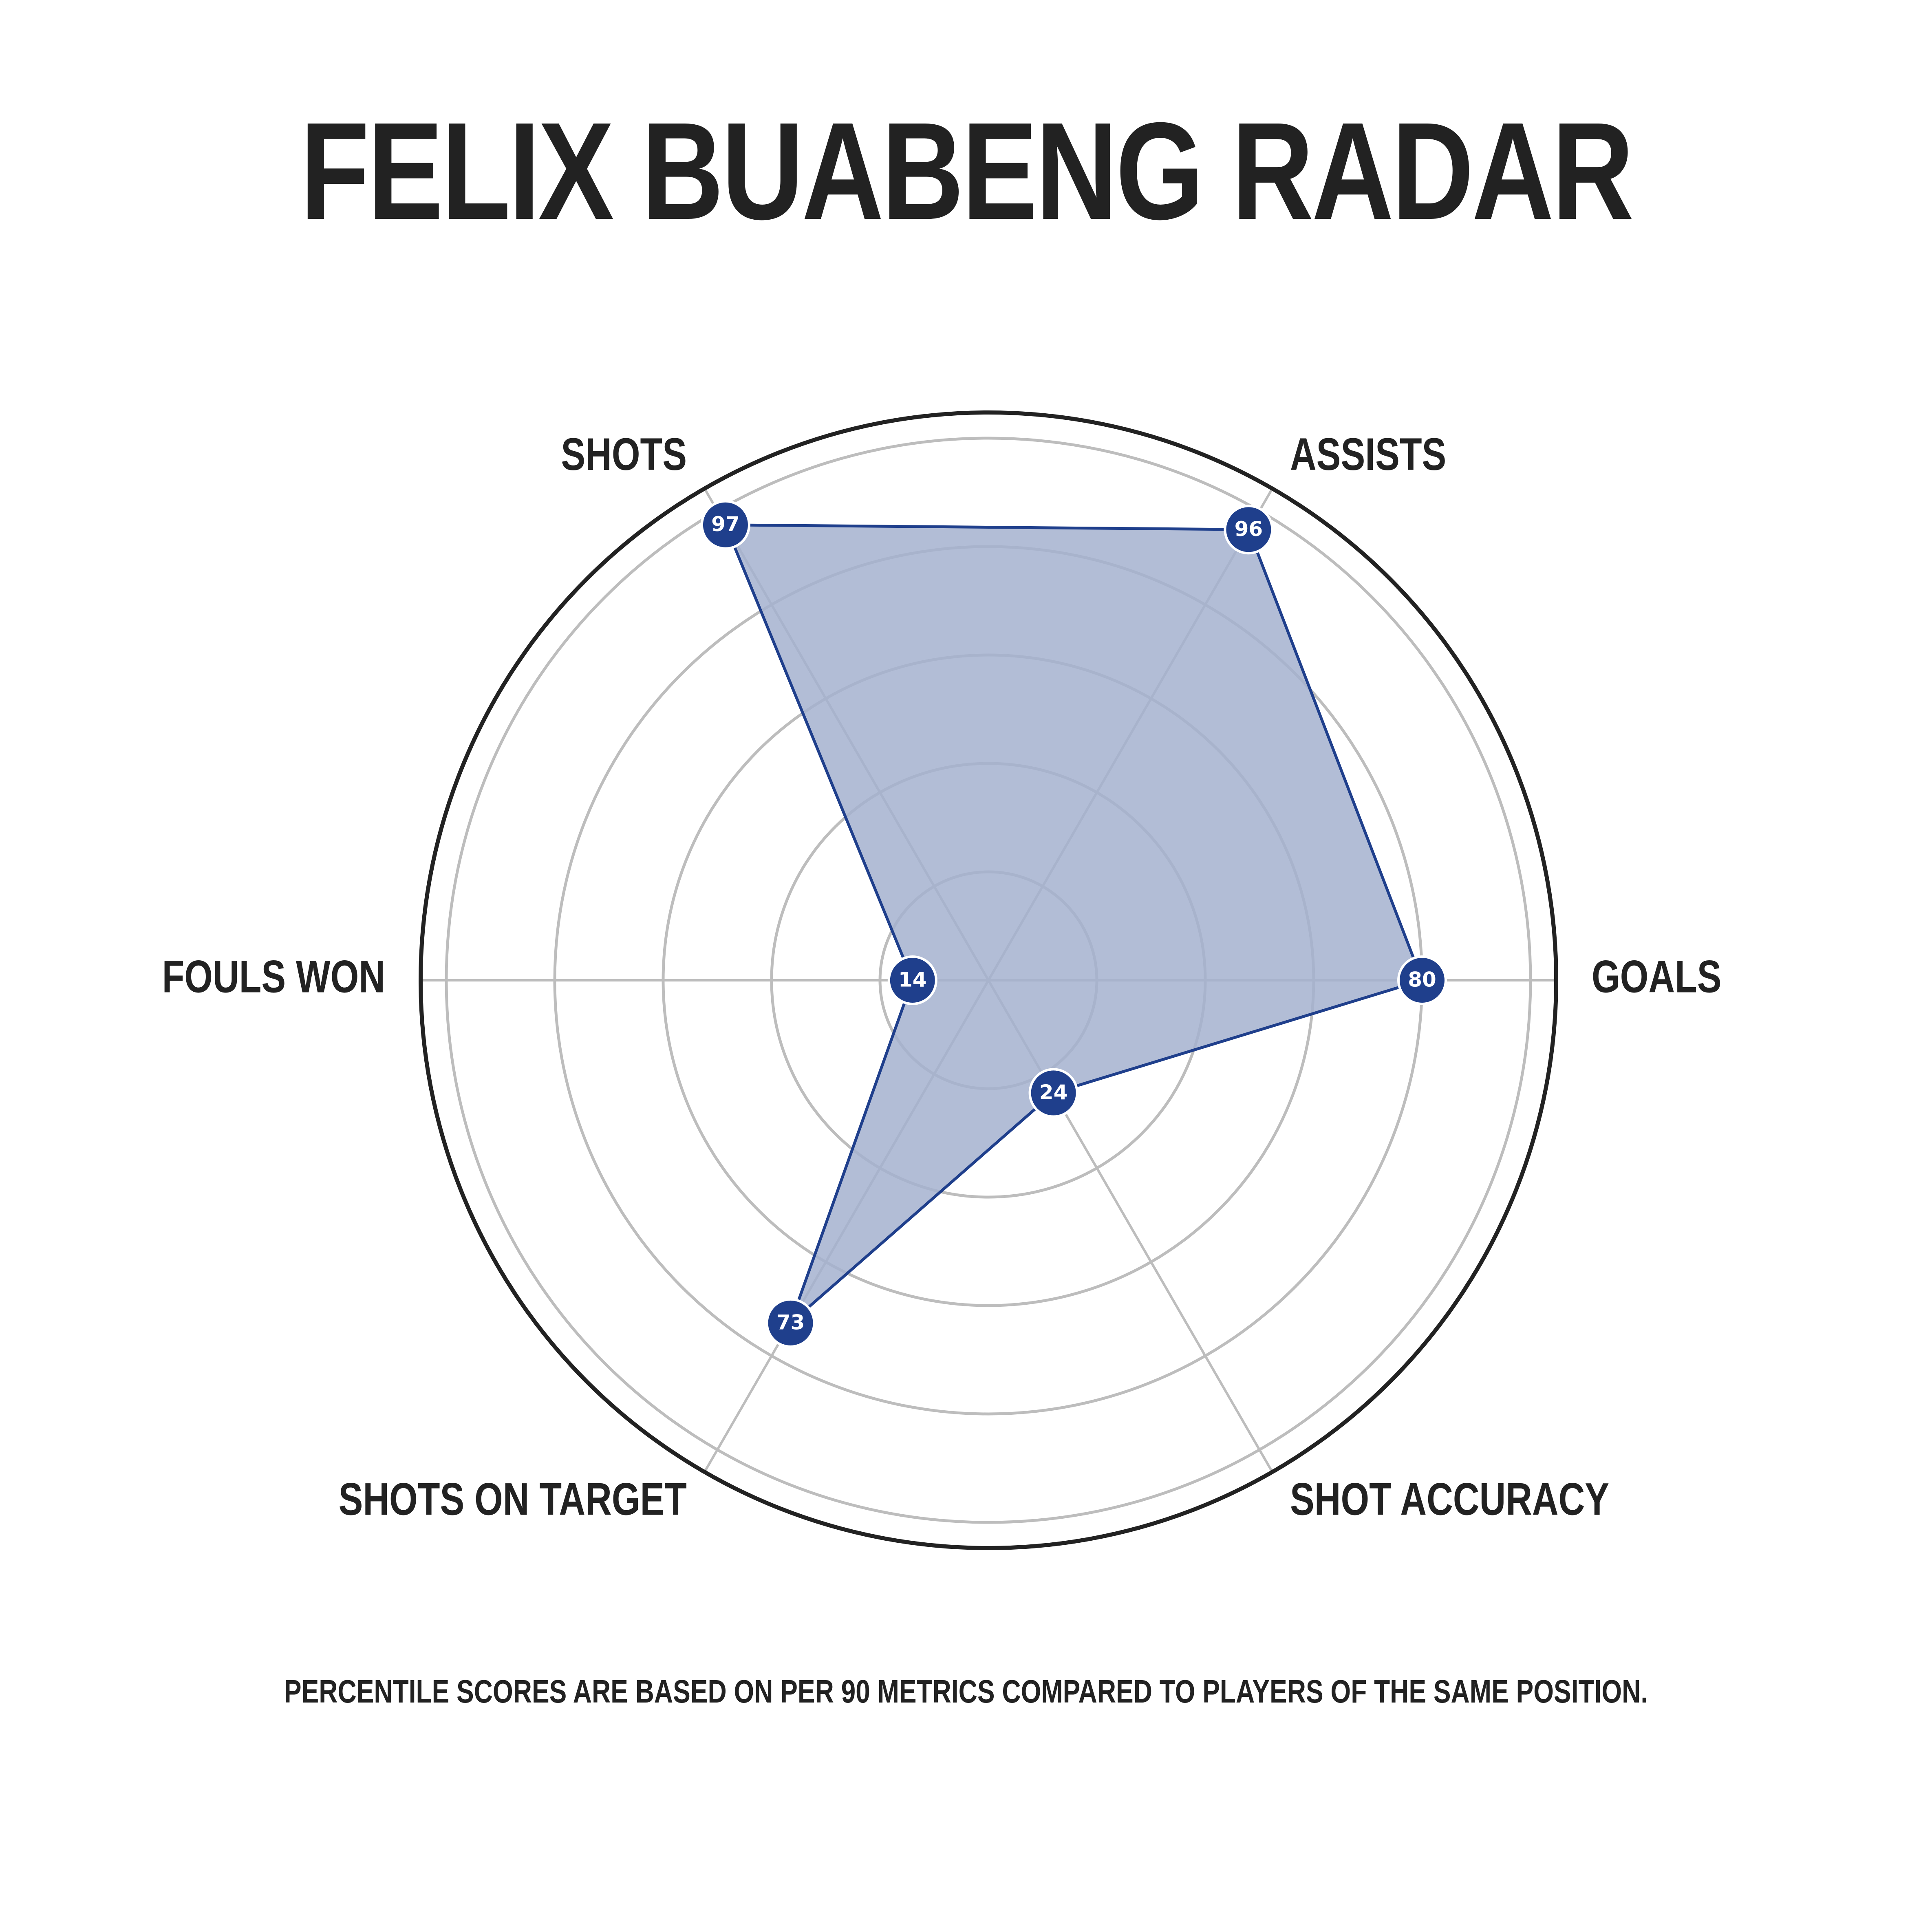  What do you see at coordinates (967, 171) in the screenshot?
I see `chart-title: FELIX BUABENG RADAR` at bounding box center [967, 171].